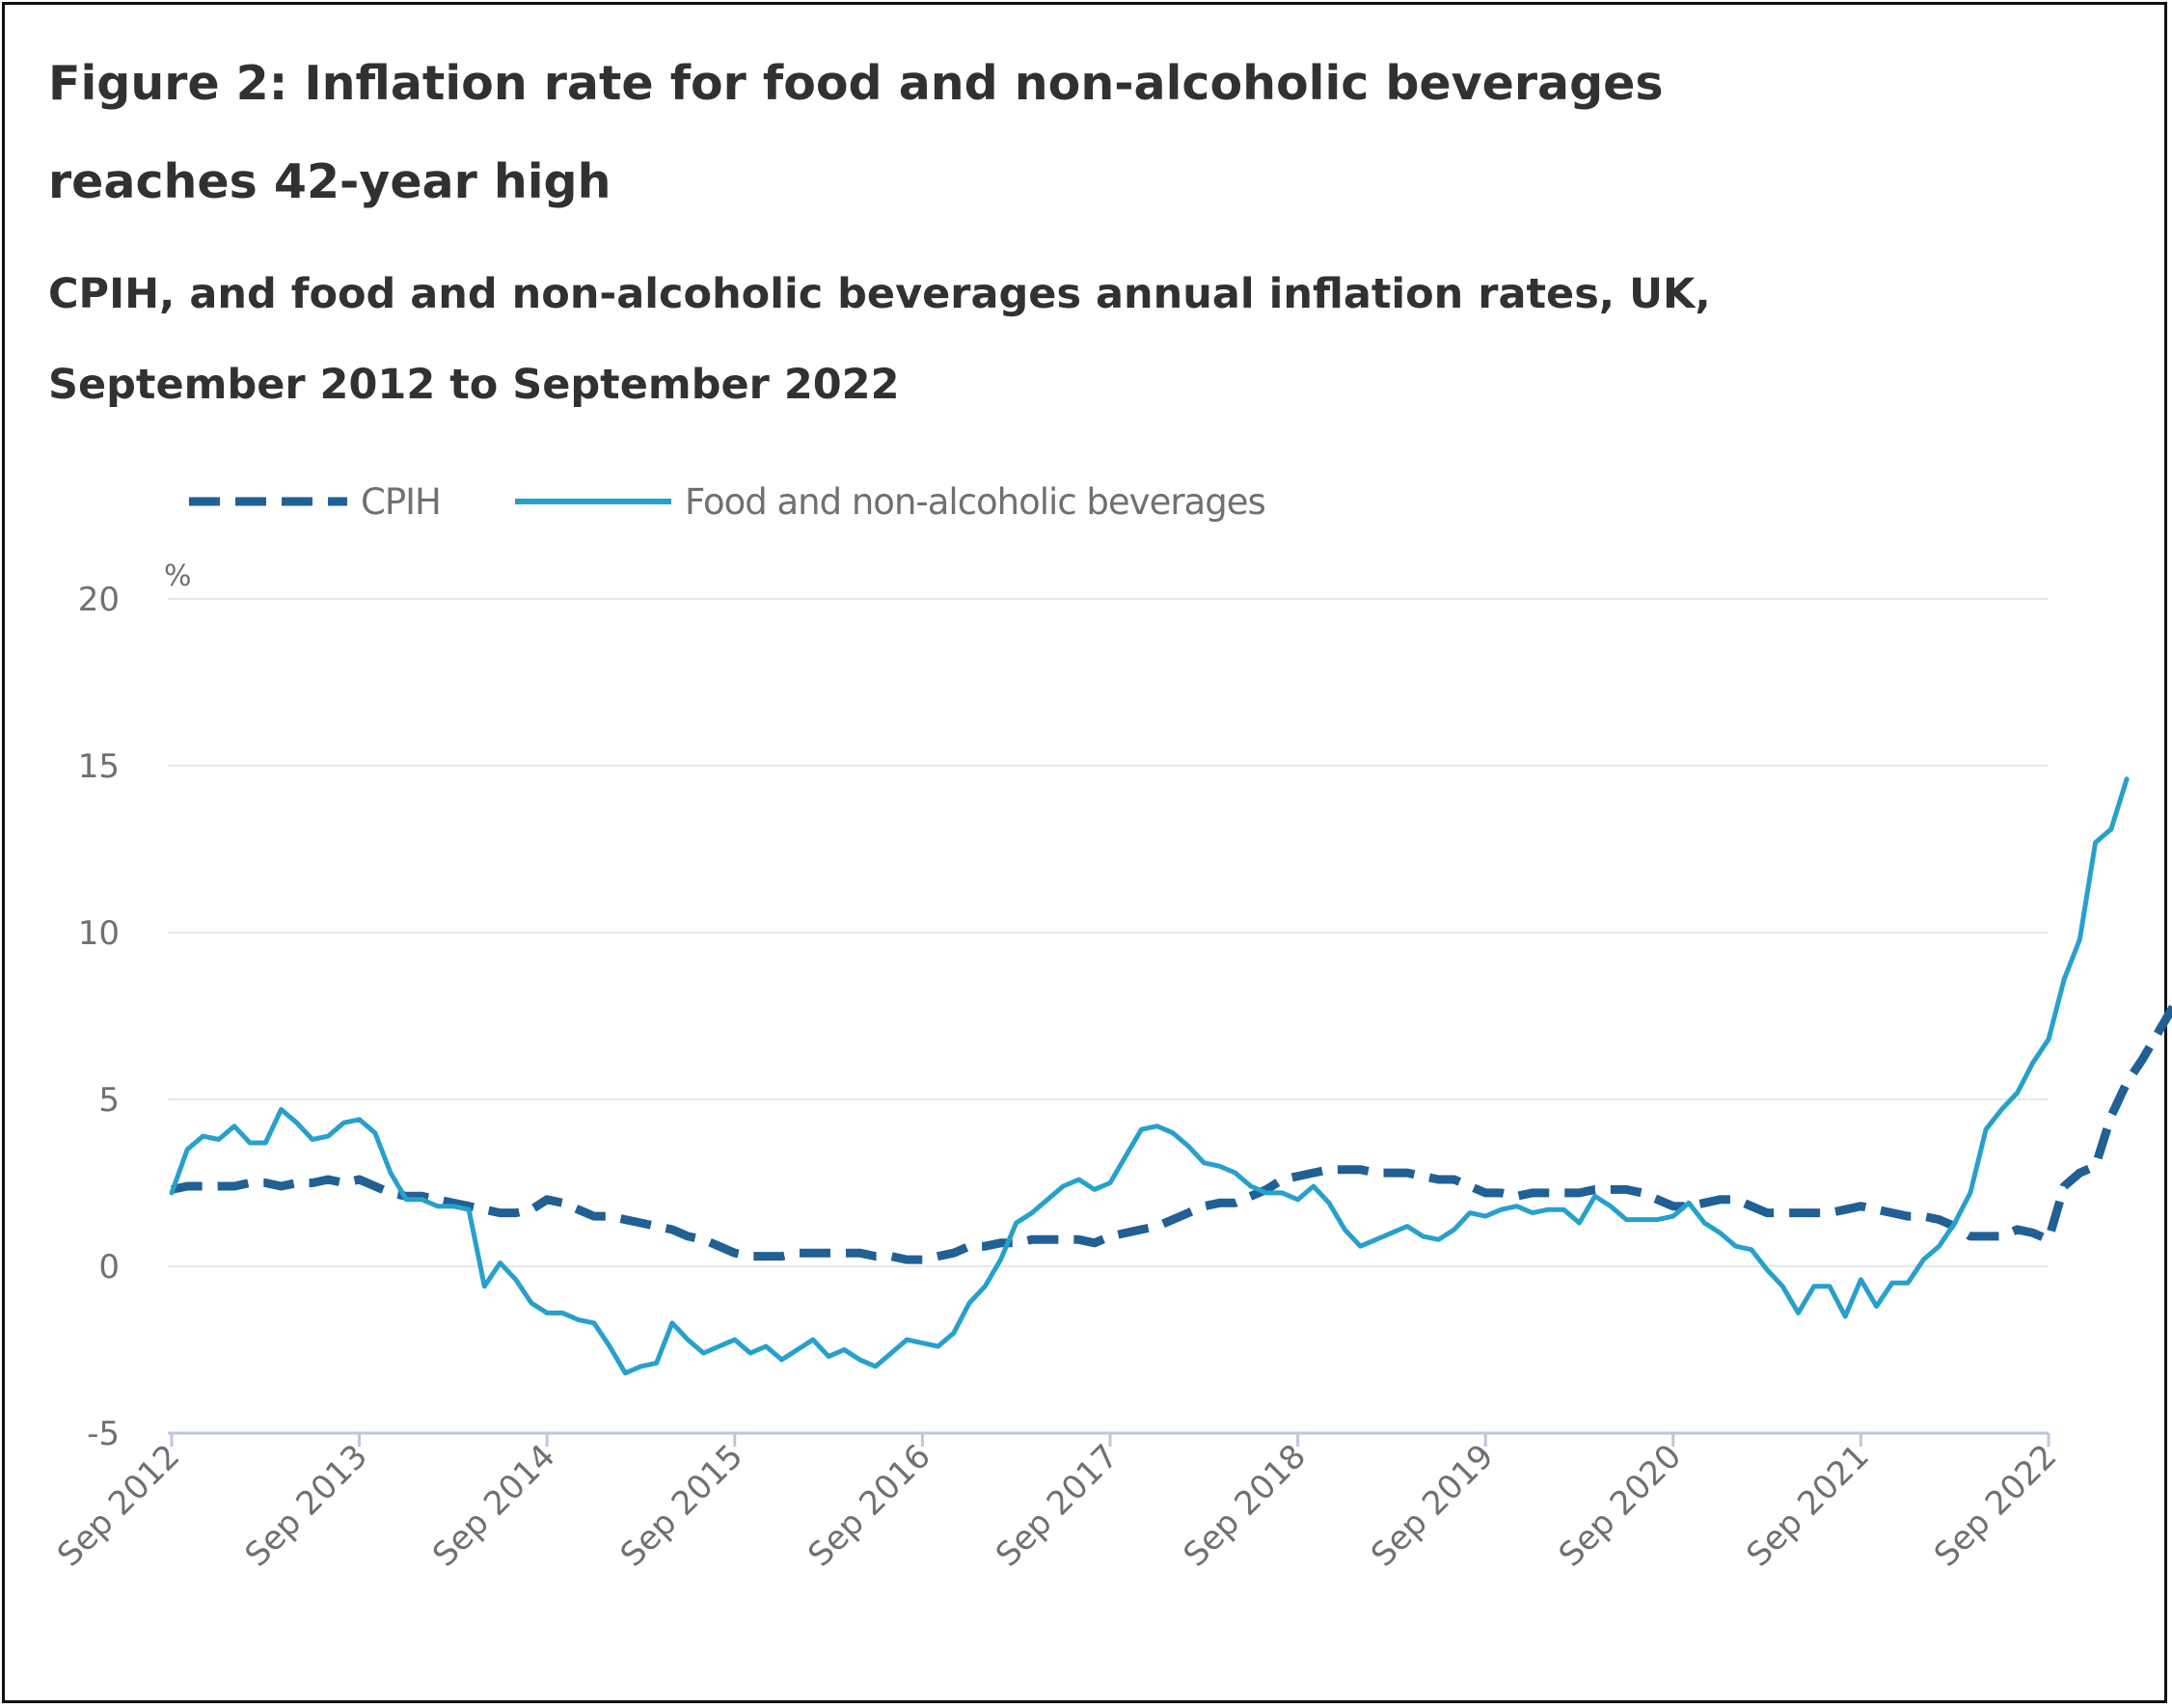 Image resolution: width=2172 pixels, height=1708 pixels. I want to click on y-axis-unit-label: %, so click(178, 576).